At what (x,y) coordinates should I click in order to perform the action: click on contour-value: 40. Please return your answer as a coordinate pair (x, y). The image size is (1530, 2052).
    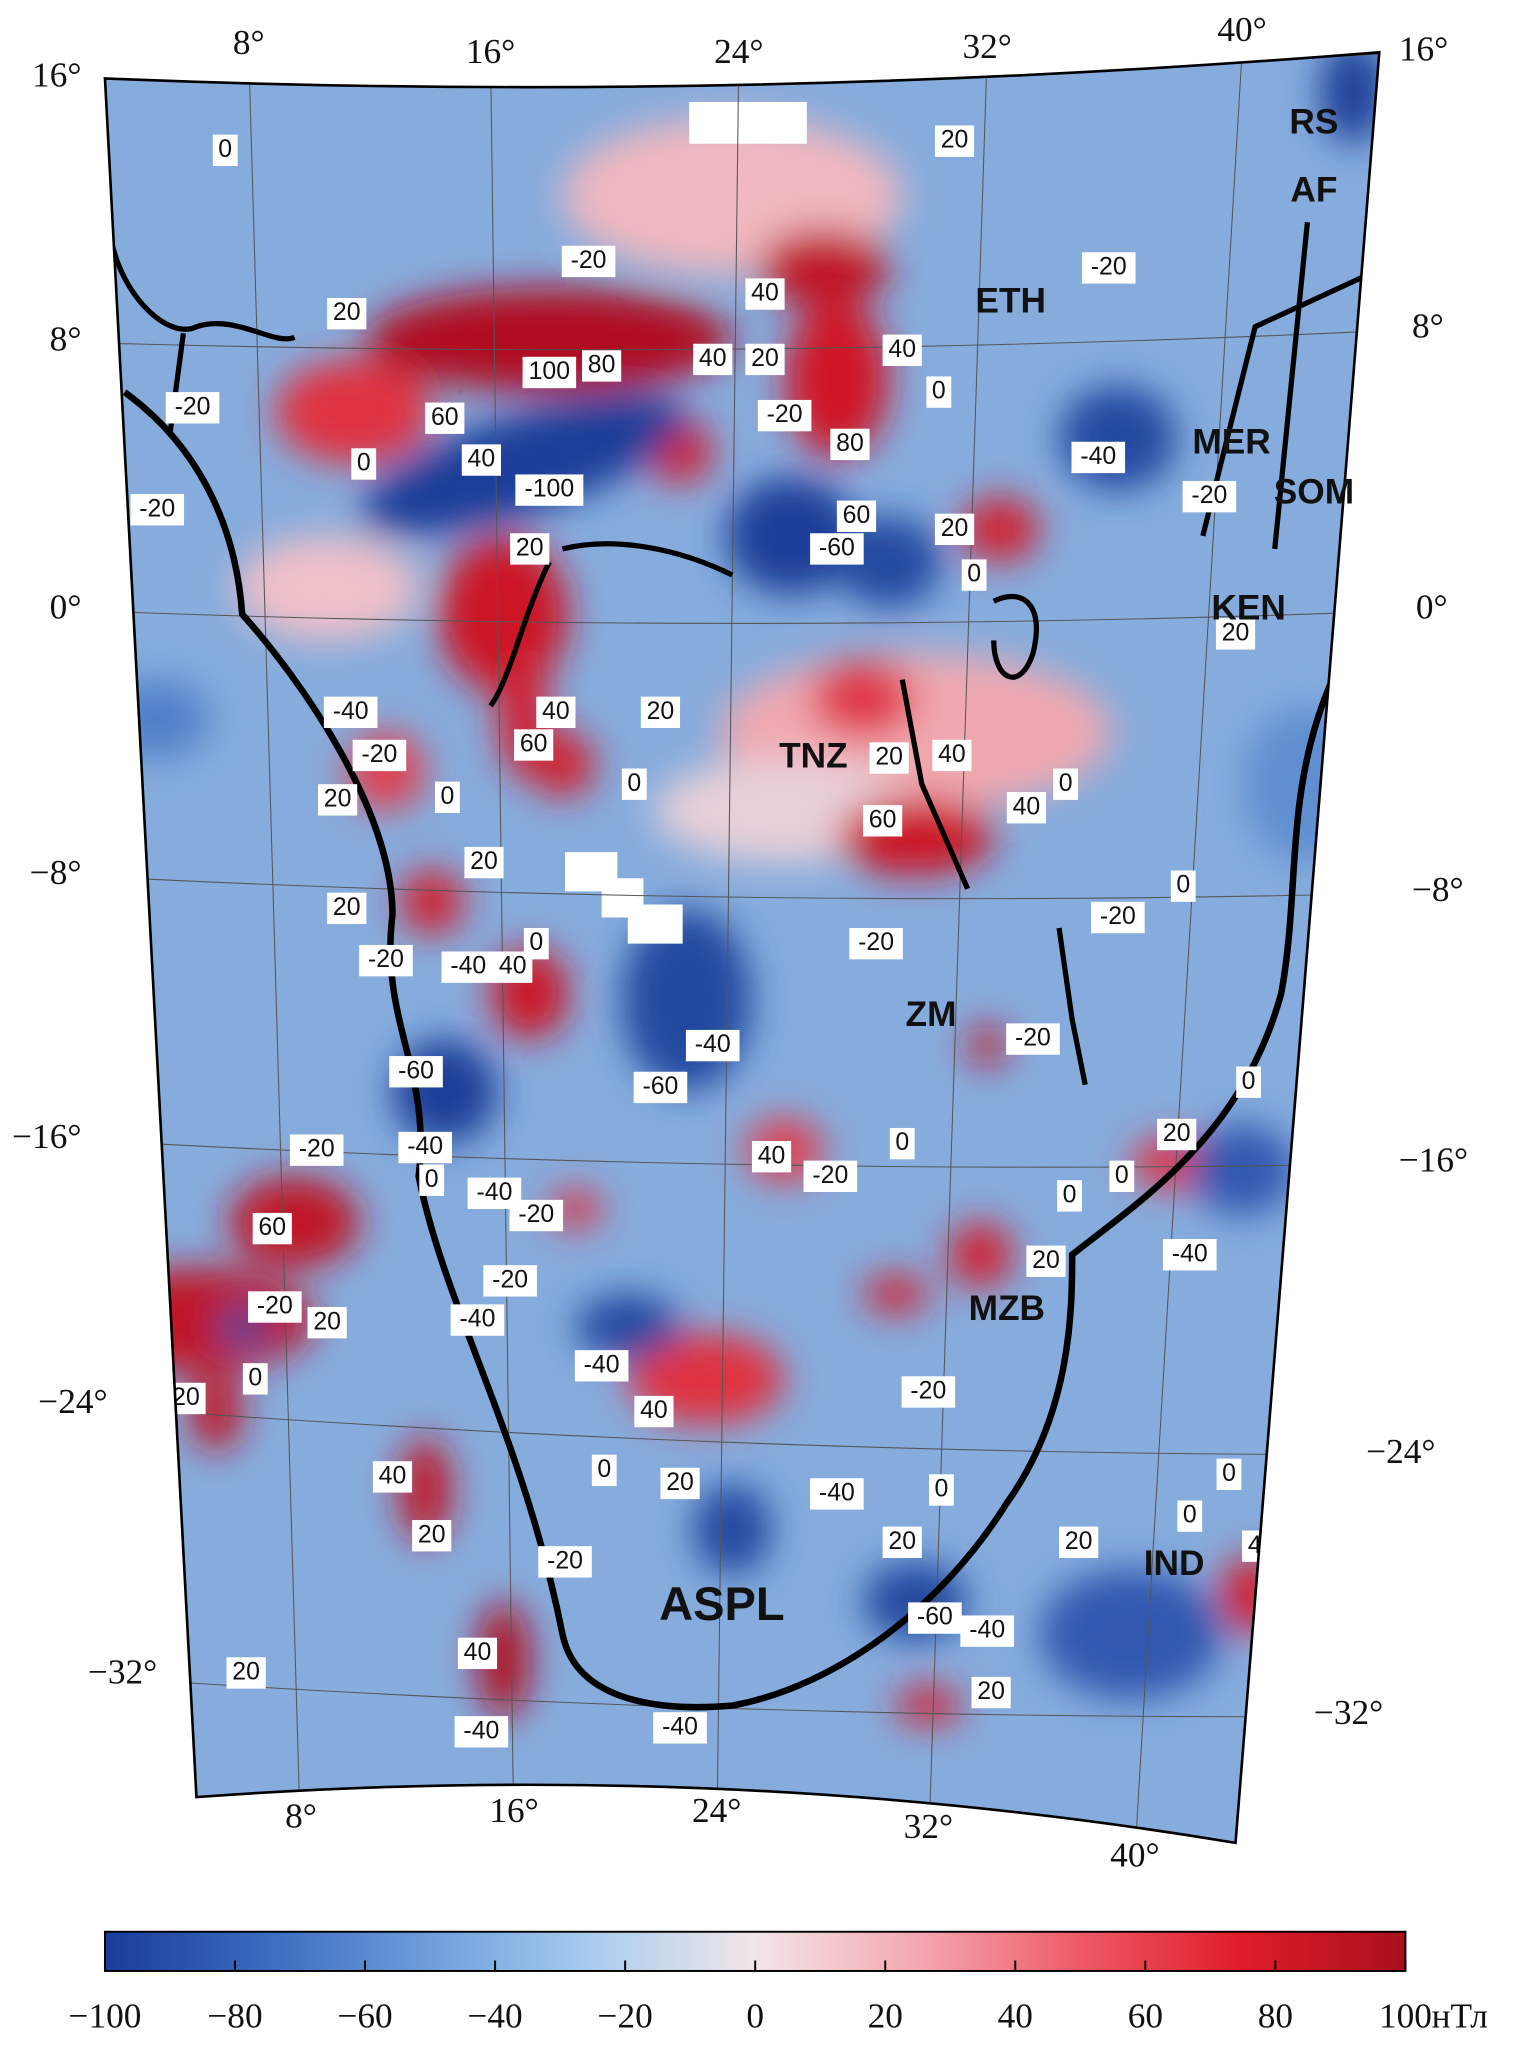
    Looking at the image, I should click on (478, 1652).